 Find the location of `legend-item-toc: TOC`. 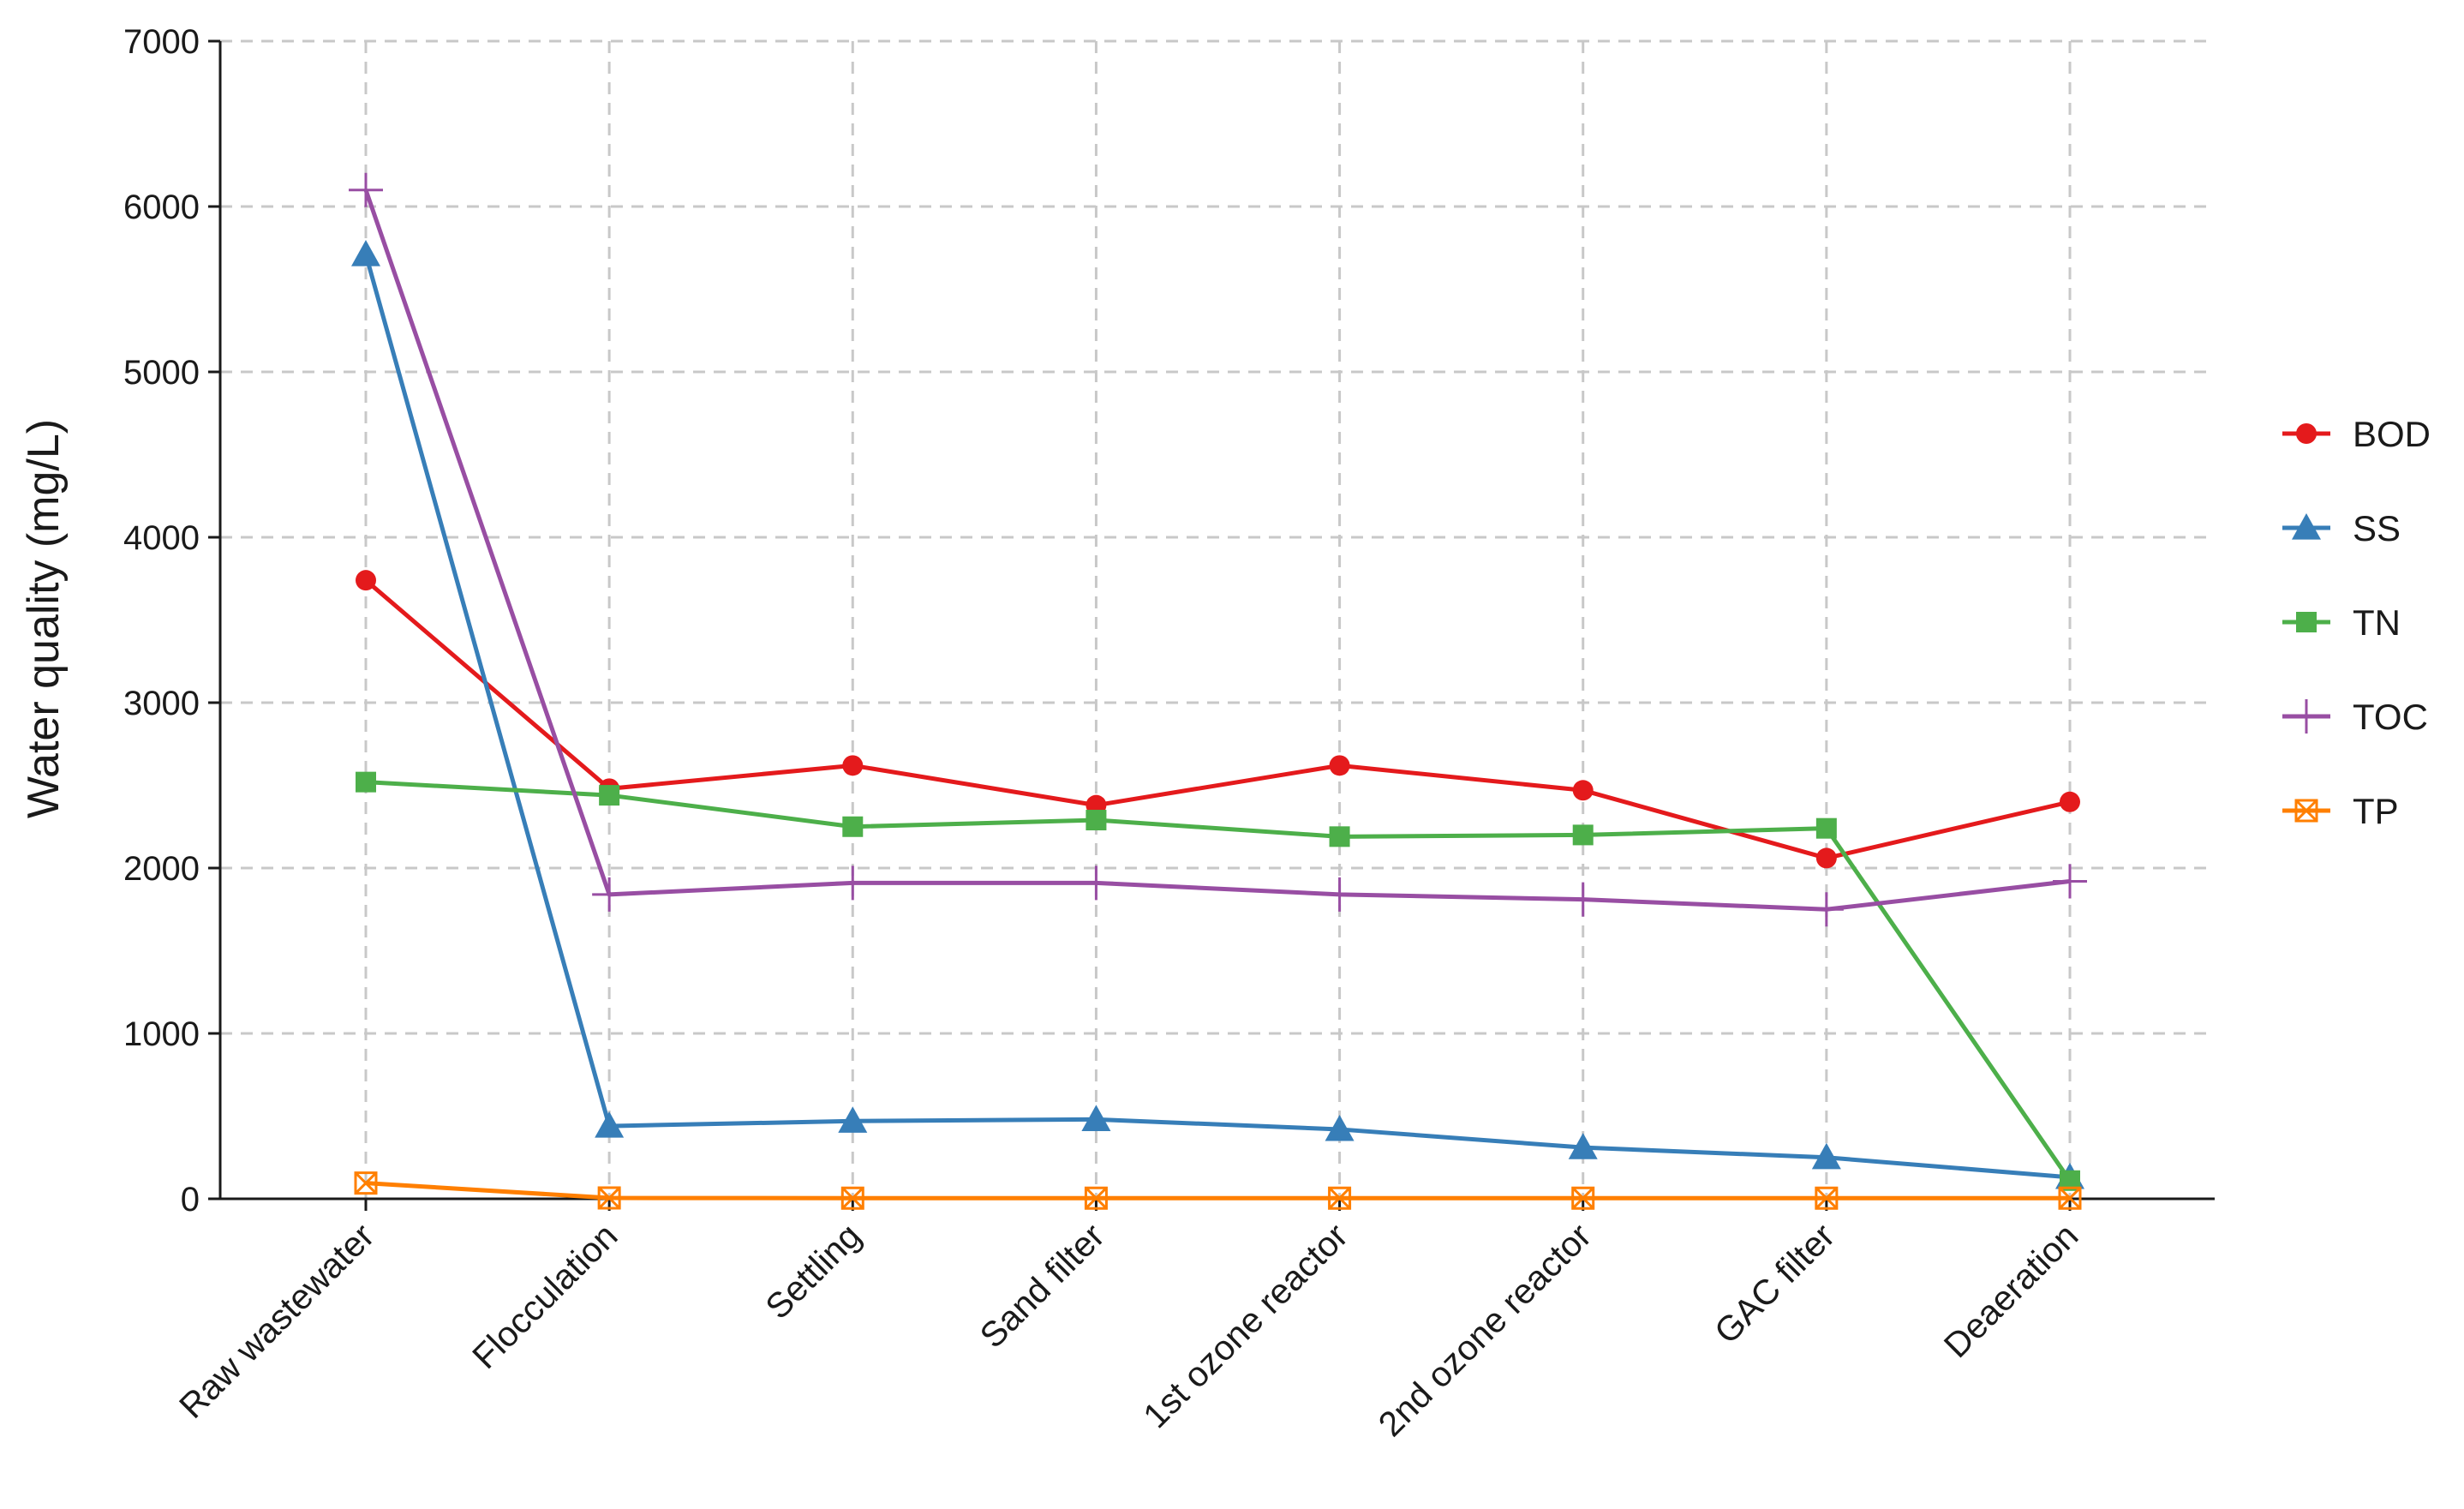

legend-item-toc: TOC is located at coordinates (2355, 717).